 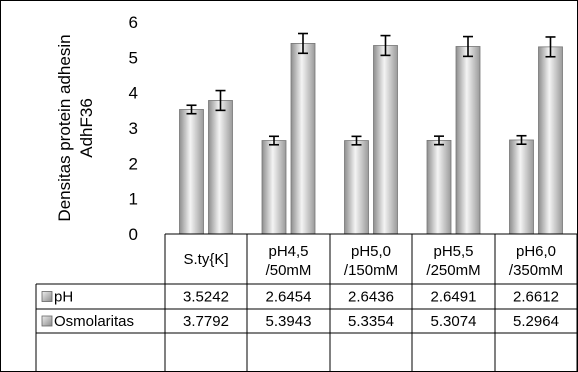 I want to click on data-label: 5.3354, so click(x=371, y=321).